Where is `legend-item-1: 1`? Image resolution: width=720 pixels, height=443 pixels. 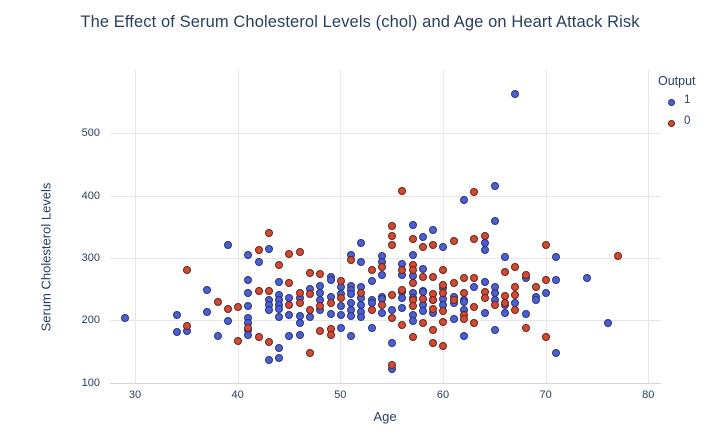 legend-item-1: 1 is located at coordinates (684, 104).